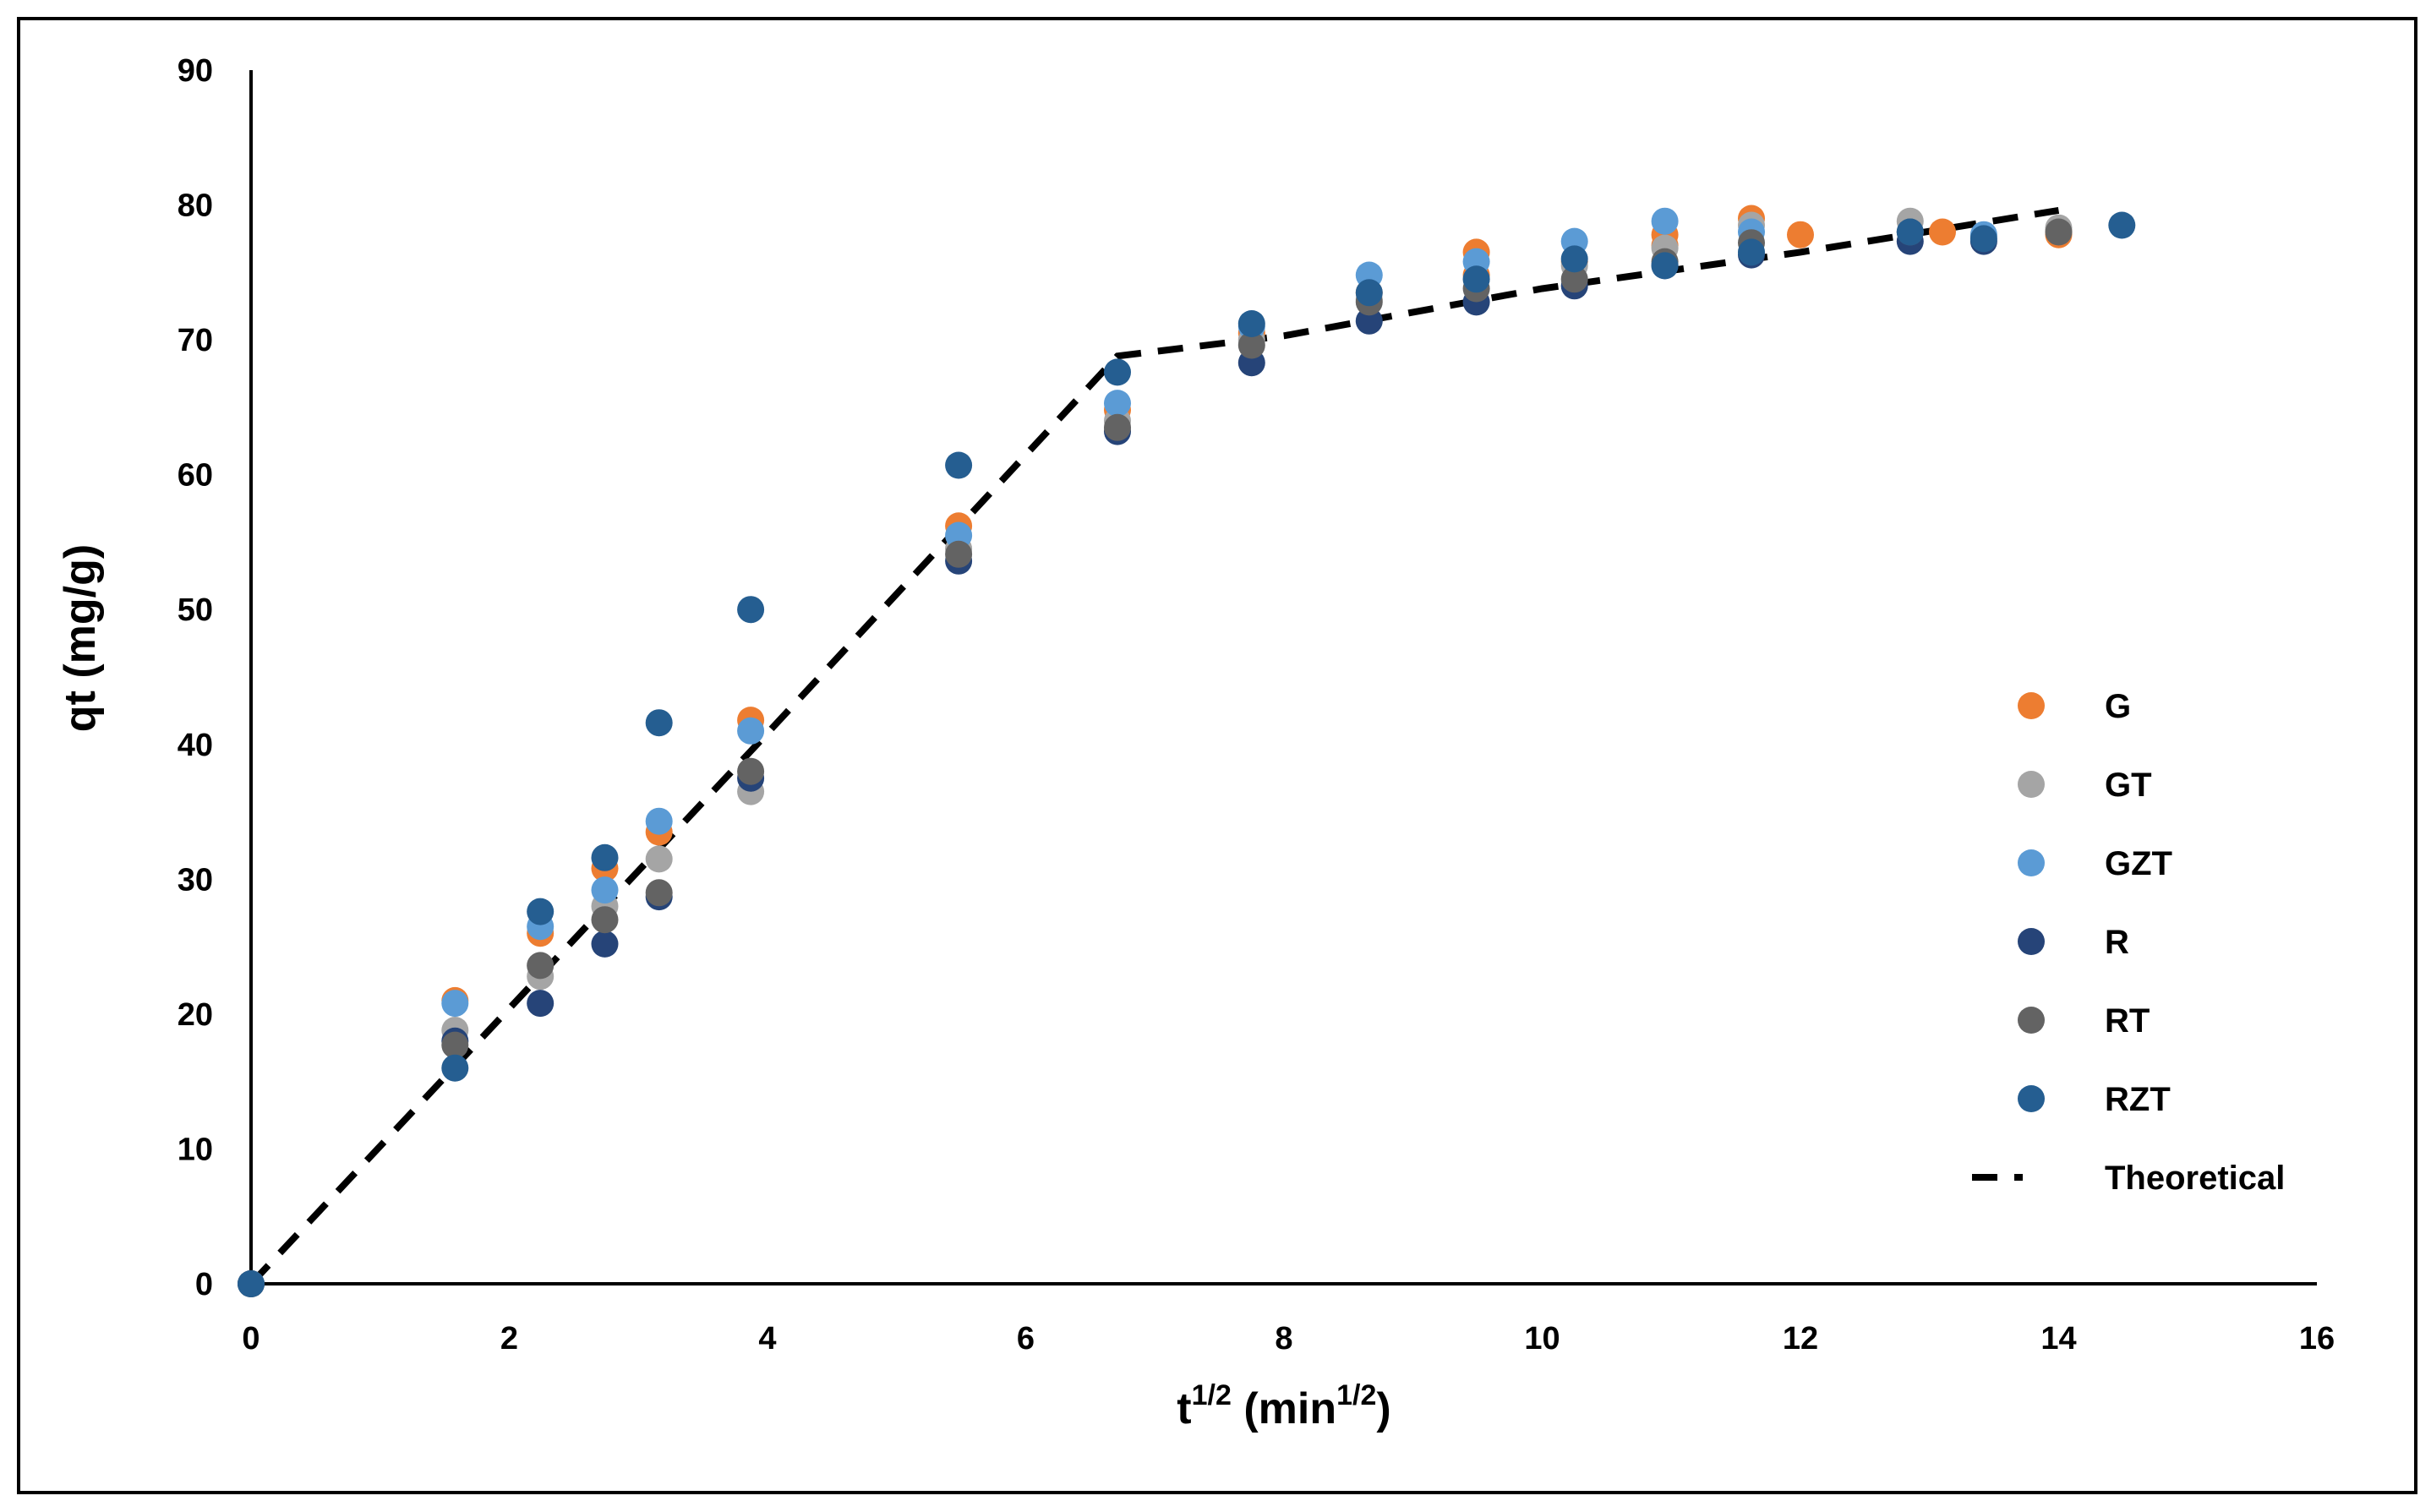 Image resolution: width=2431 pixels, height=1512 pixels. Describe the element at coordinates (2127, 1021) in the screenshot. I see `legend-label: RT` at that location.